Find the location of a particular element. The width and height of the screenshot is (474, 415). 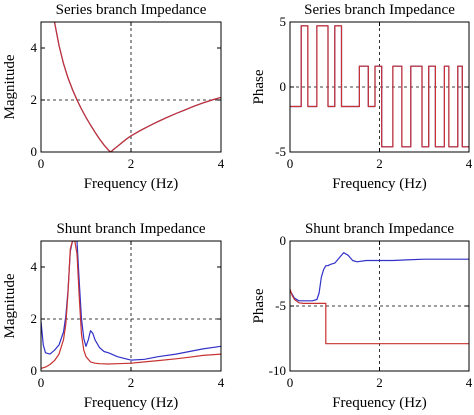

y-tick-label: -10 is located at coordinates (277, 370).